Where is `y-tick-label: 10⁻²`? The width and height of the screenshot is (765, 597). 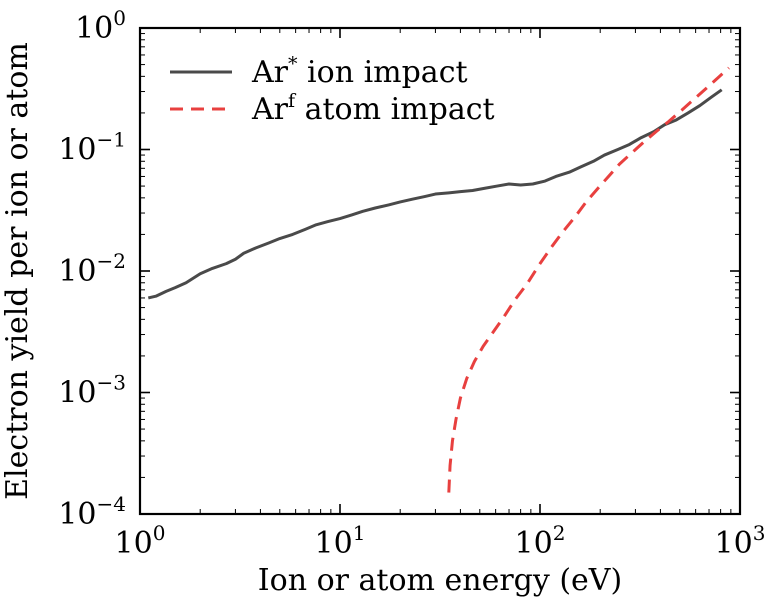 y-tick-label: 10⁻² is located at coordinates (92, 269).